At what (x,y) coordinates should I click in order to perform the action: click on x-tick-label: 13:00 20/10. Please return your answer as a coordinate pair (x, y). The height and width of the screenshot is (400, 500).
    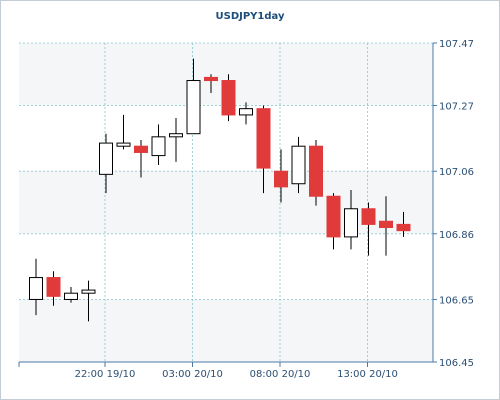
    Looking at the image, I should click on (367, 374).